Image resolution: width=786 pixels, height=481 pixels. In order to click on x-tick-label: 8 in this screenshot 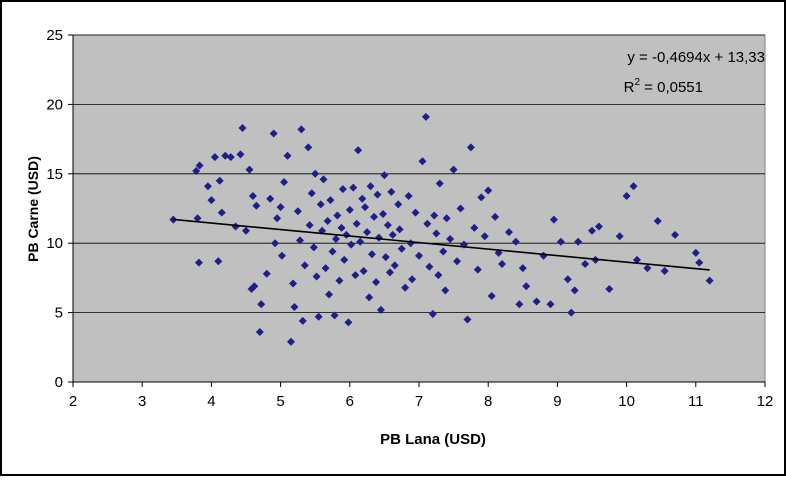, I will do `click(488, 401)`.